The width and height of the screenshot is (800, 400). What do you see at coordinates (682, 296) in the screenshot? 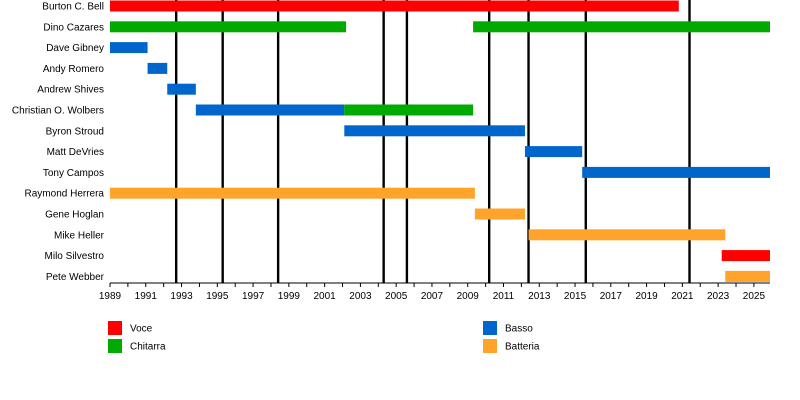
I see `x-tick-label: 2021` at bounding box center [682, 296].